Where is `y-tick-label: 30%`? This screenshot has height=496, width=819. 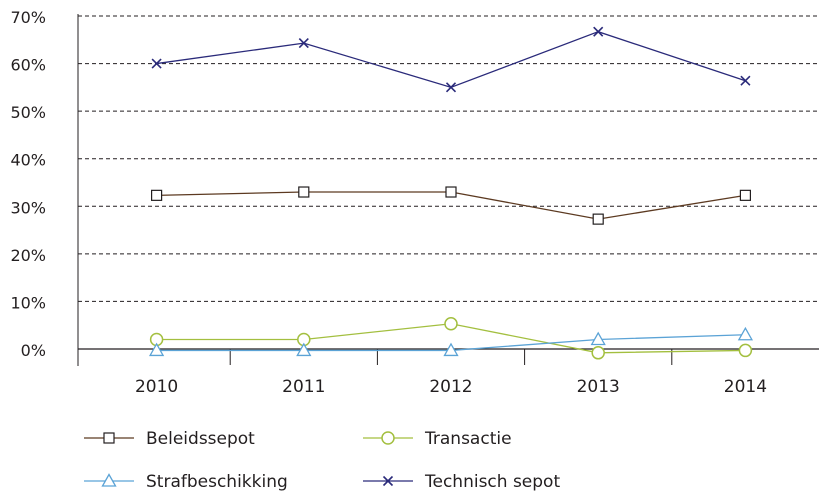
y-tick-label: 30% is located at coordinates (28, 207).